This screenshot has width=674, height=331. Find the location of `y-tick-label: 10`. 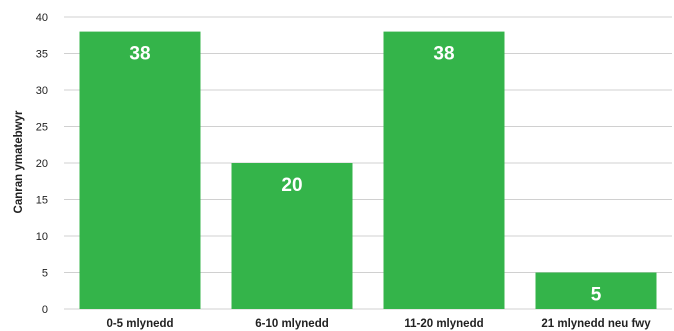

y-tick-label: 10 is located at coordinates (42, 237).